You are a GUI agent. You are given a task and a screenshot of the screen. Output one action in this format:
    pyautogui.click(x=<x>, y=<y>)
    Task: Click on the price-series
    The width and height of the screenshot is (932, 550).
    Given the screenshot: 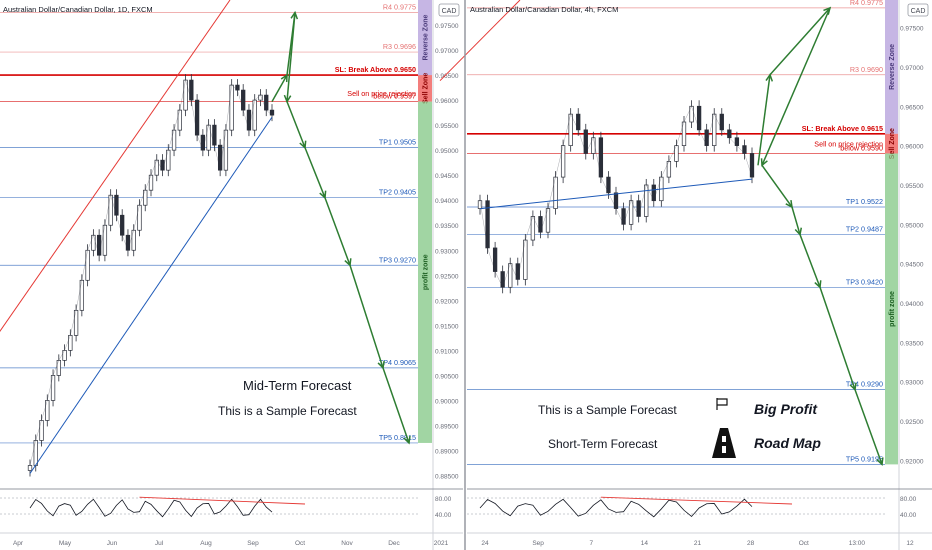 What is the action you would take?
    pyautogui.click(x=616, y=197)
    